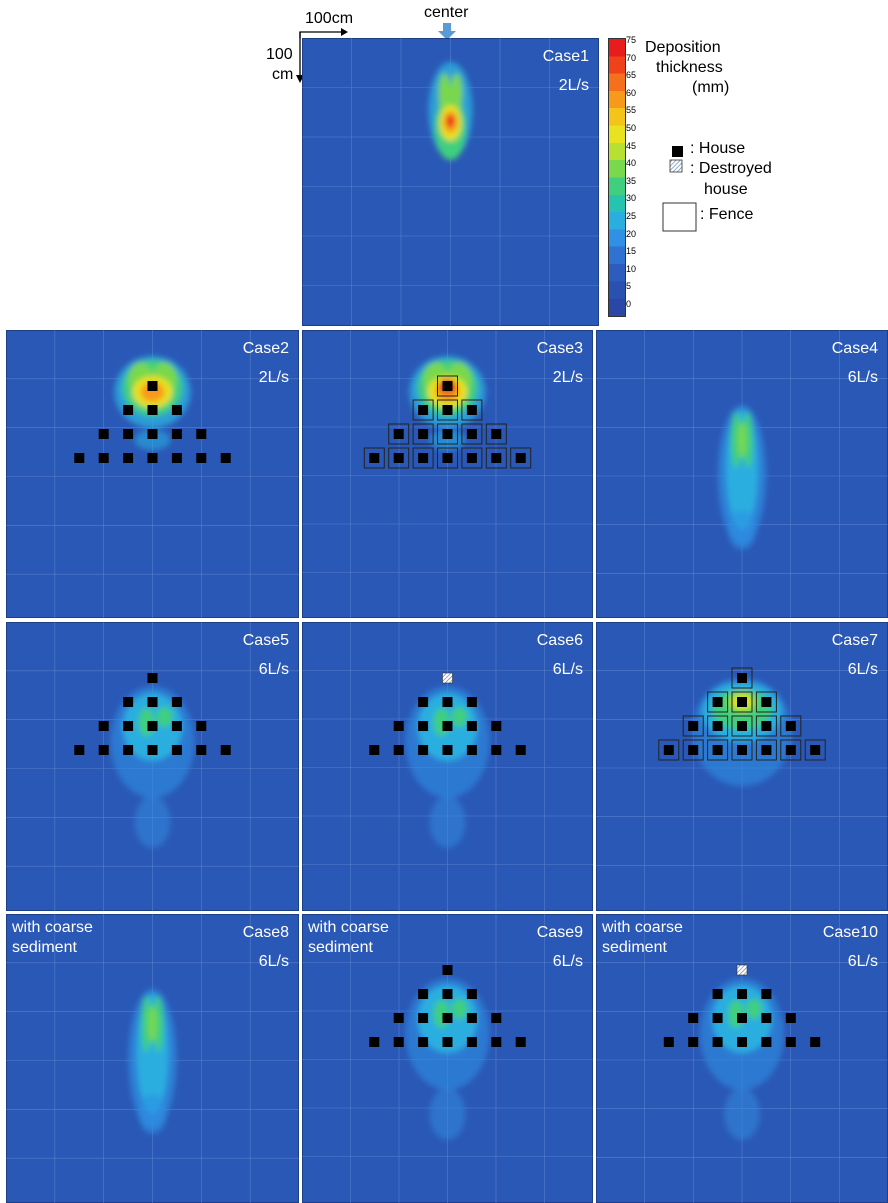  Describe the element at coordinates (631, 268) in the screenshot. I see `colorbar-tick-label: 10` at that location.